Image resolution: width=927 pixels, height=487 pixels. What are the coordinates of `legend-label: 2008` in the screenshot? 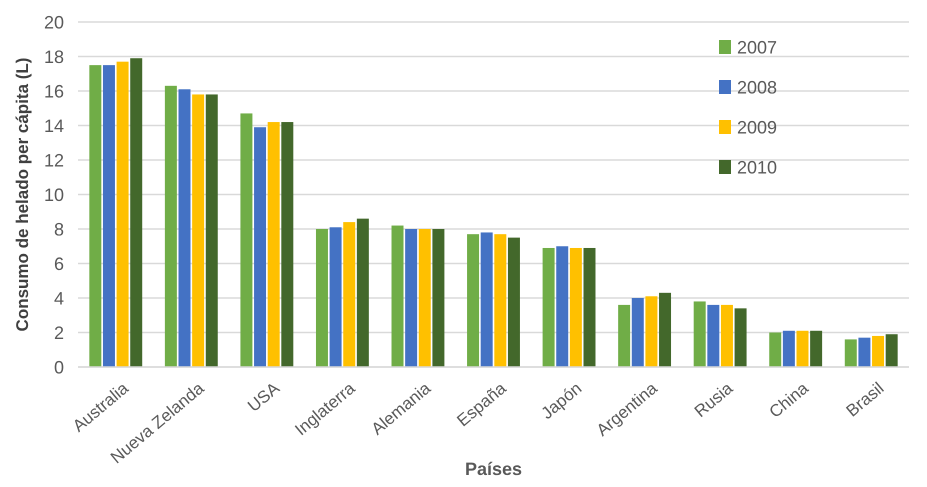 It's located at (757, 87).